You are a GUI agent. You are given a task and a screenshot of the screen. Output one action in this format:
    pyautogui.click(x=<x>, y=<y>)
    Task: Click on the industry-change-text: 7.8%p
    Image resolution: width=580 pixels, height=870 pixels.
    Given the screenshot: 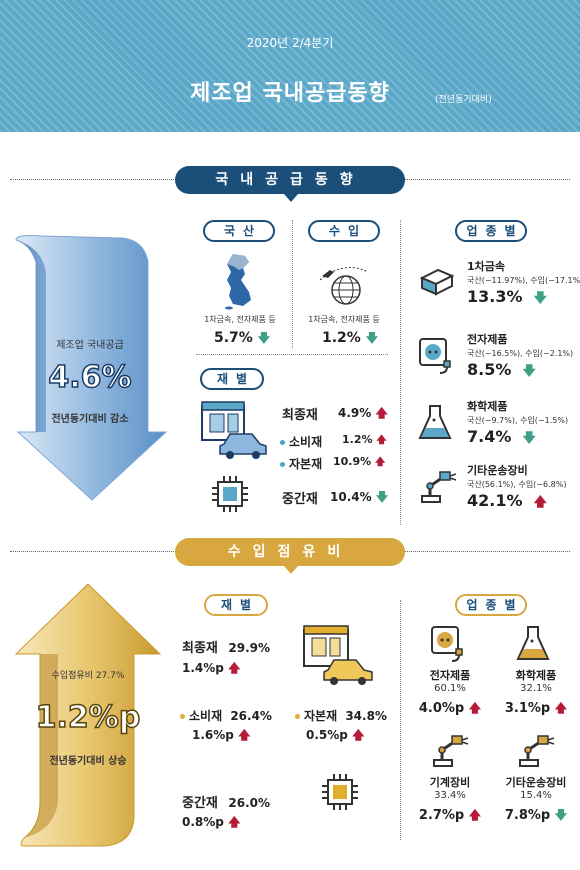 What is the action you would take?
    pyautogui.click(x=527, y=815)
    